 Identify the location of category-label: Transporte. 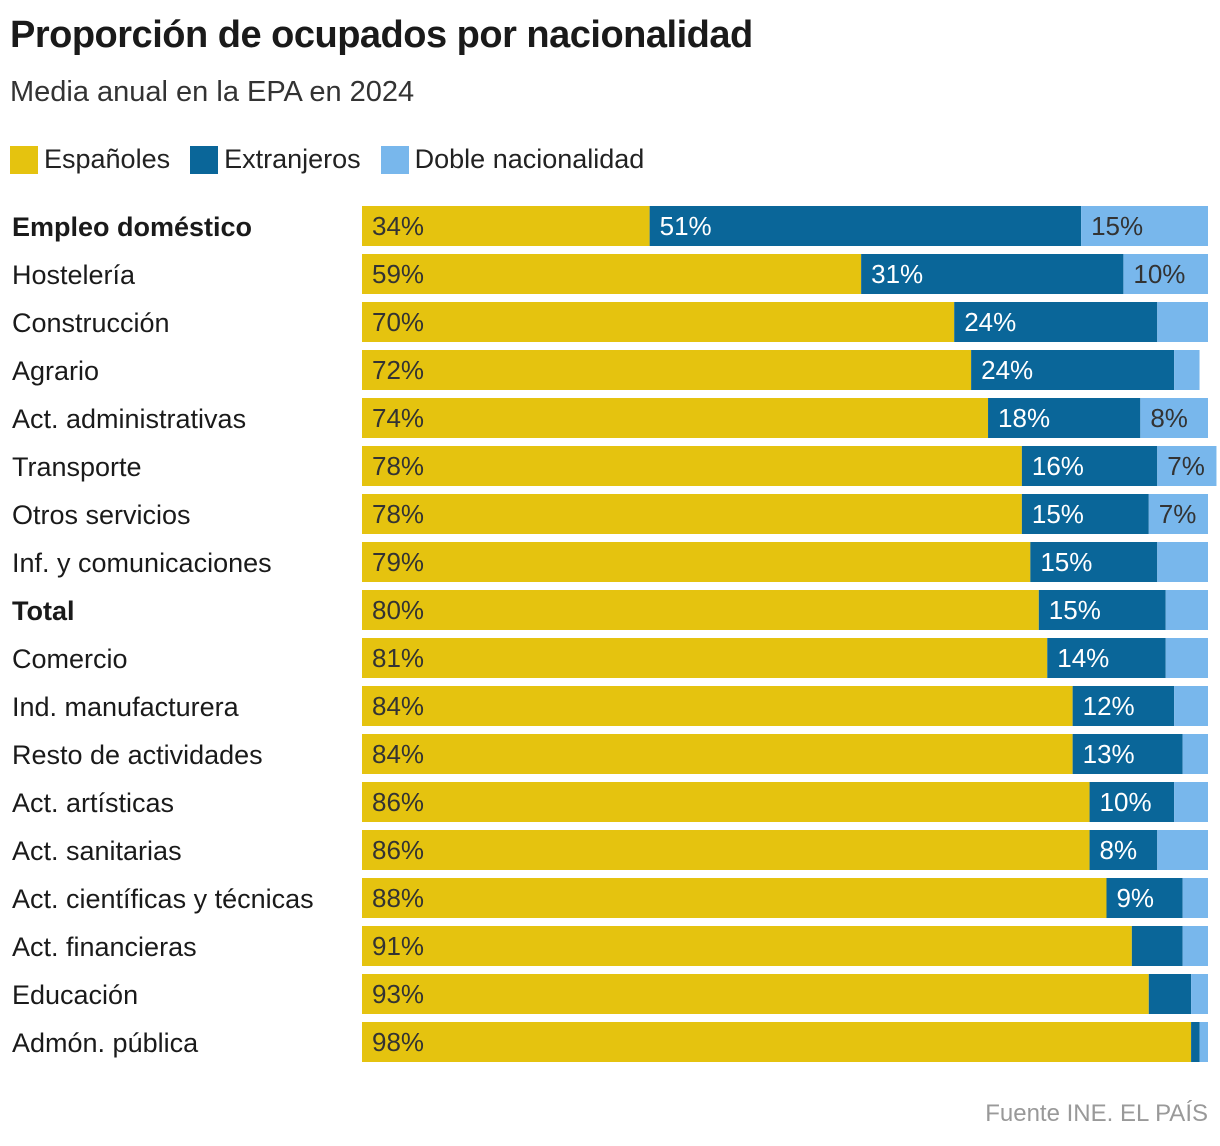
(77, 467).